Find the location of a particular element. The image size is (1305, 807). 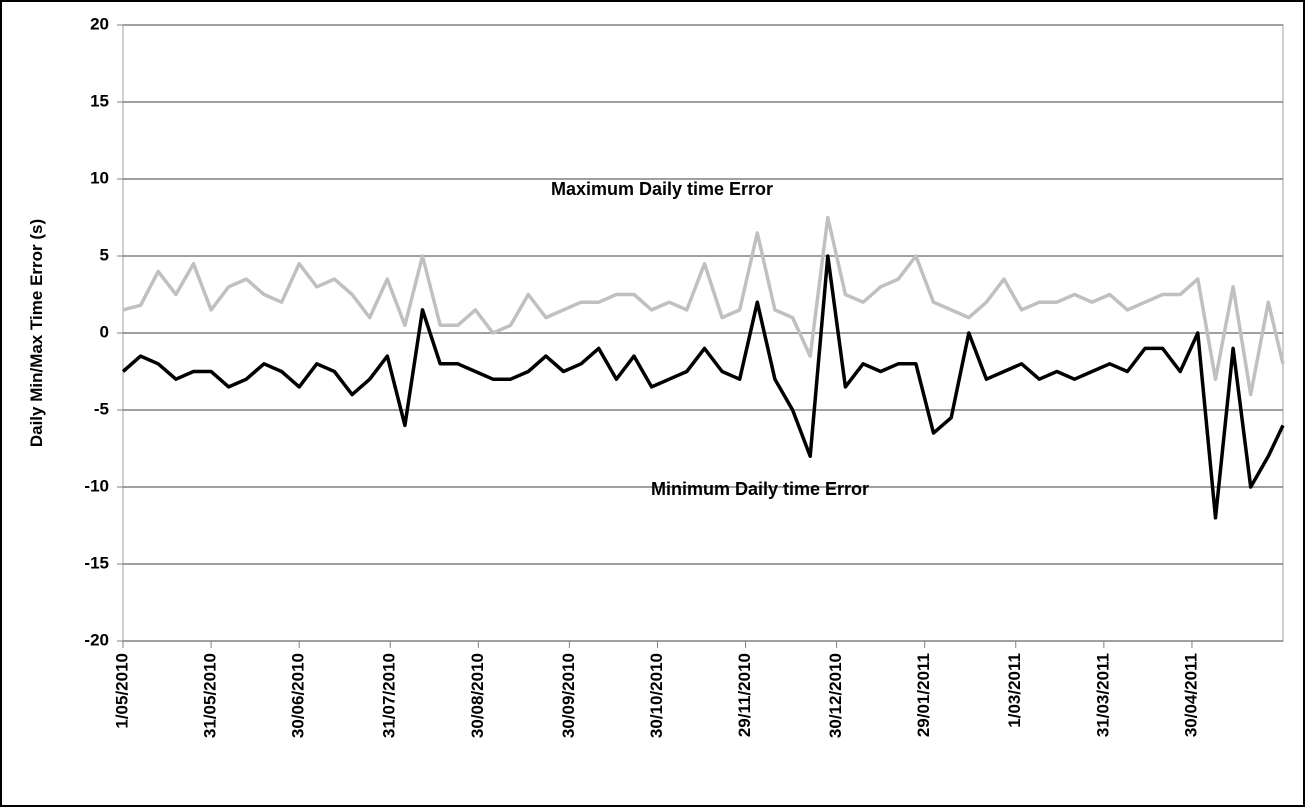

x-tick-label: 30/04/2011 is located at coordinates (1190, 695).